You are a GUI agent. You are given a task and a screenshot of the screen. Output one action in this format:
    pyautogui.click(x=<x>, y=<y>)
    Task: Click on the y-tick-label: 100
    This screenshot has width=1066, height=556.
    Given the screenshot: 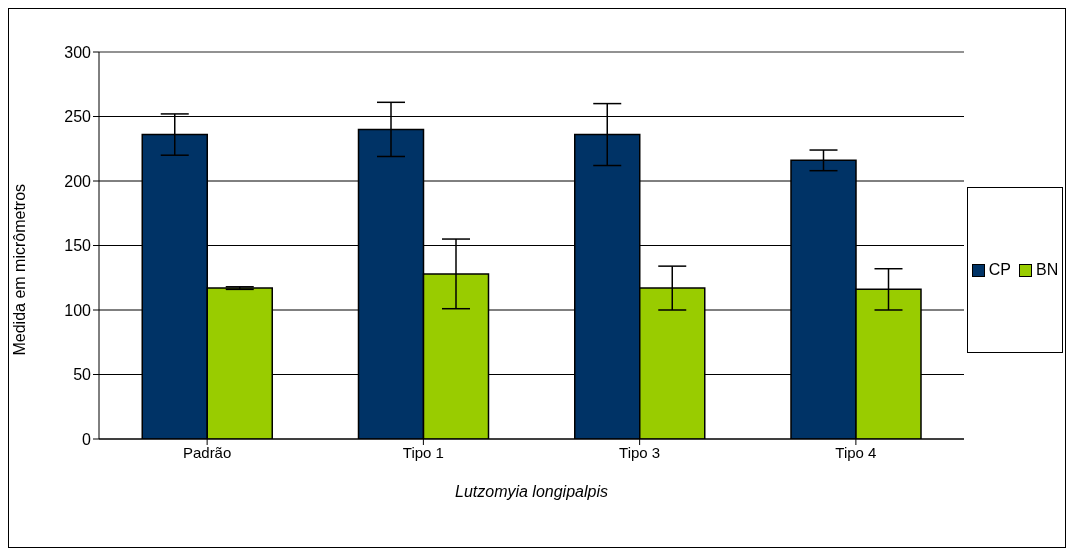 What is the action you would take?
    pyautogui.click(x=78, y=310)
    